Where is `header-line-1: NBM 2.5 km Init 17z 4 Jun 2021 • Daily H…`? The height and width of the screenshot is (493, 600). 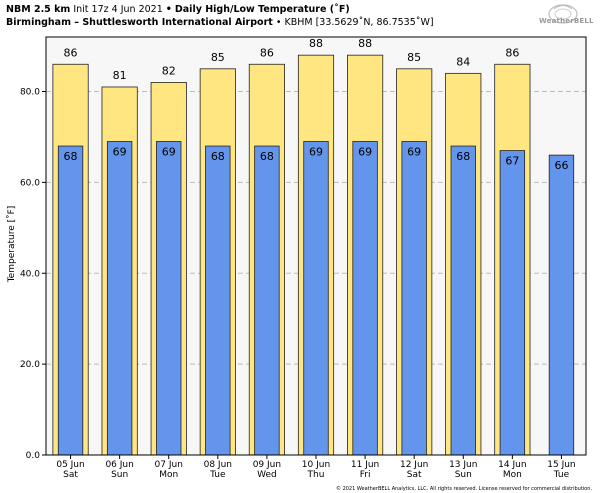
header-line-1: NBM 2.5 km Init 17z 4 Jun 2021 • Daily H… is located at coordinates (220, 9).